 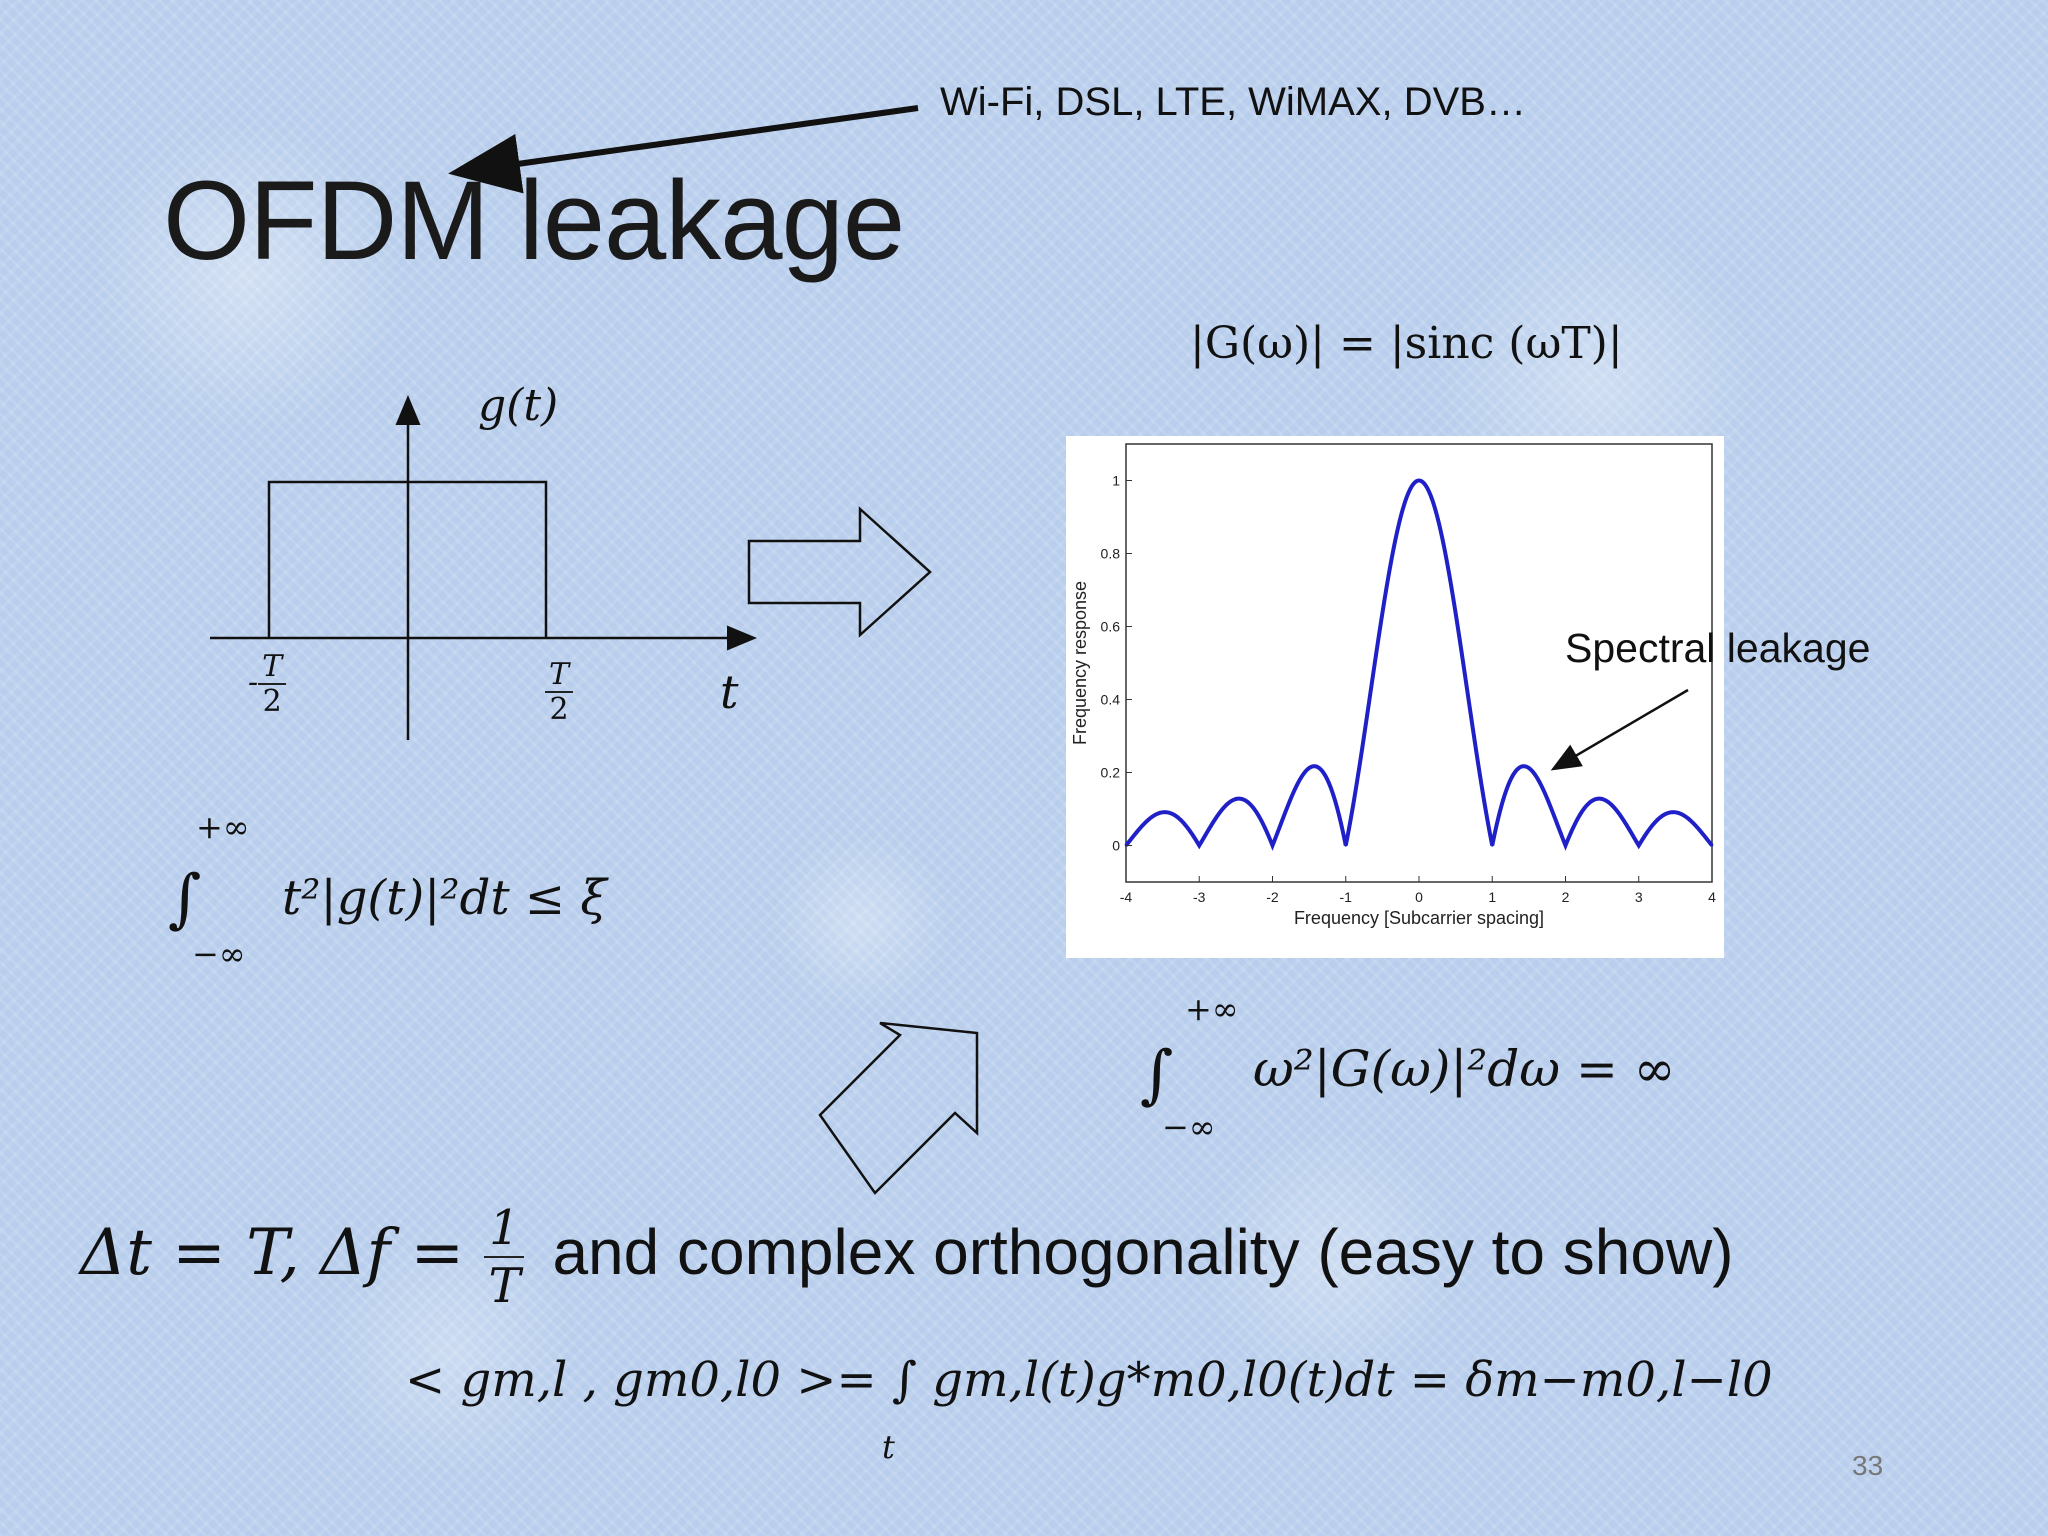 I want to click on callout-arrow, so click(x=683, y=149).